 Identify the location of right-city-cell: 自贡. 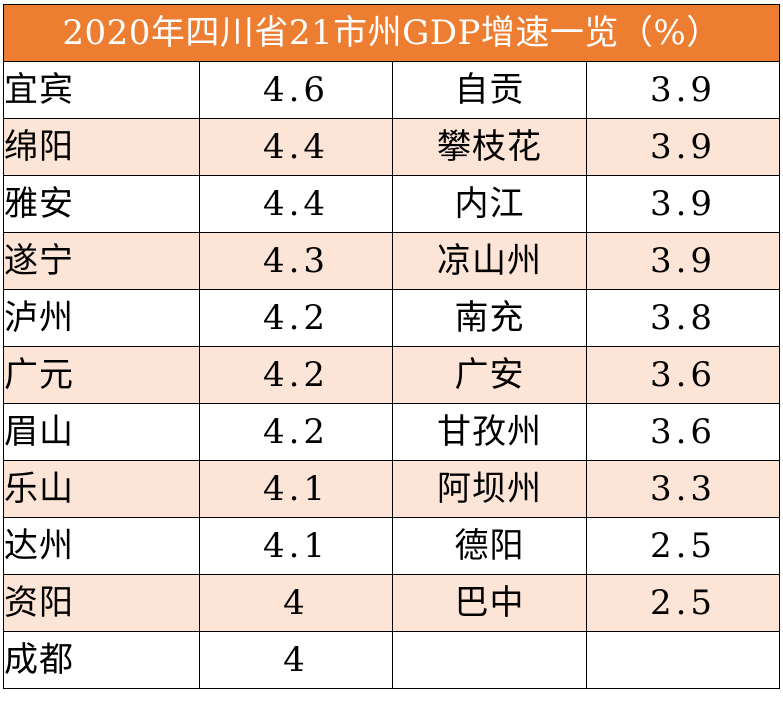
(489, 90).